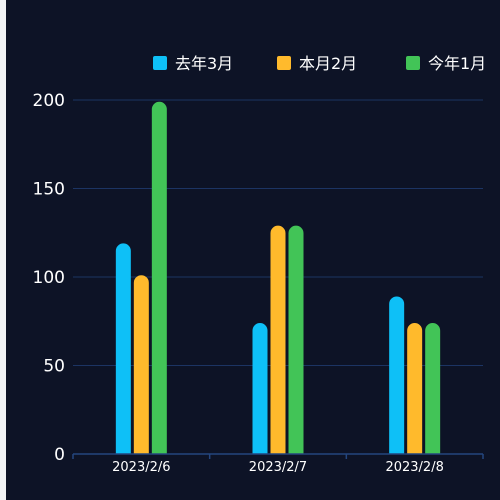 The image size is (500, 500). I want to click on bar-2023/2/8-今年1月, so click(433, 388).